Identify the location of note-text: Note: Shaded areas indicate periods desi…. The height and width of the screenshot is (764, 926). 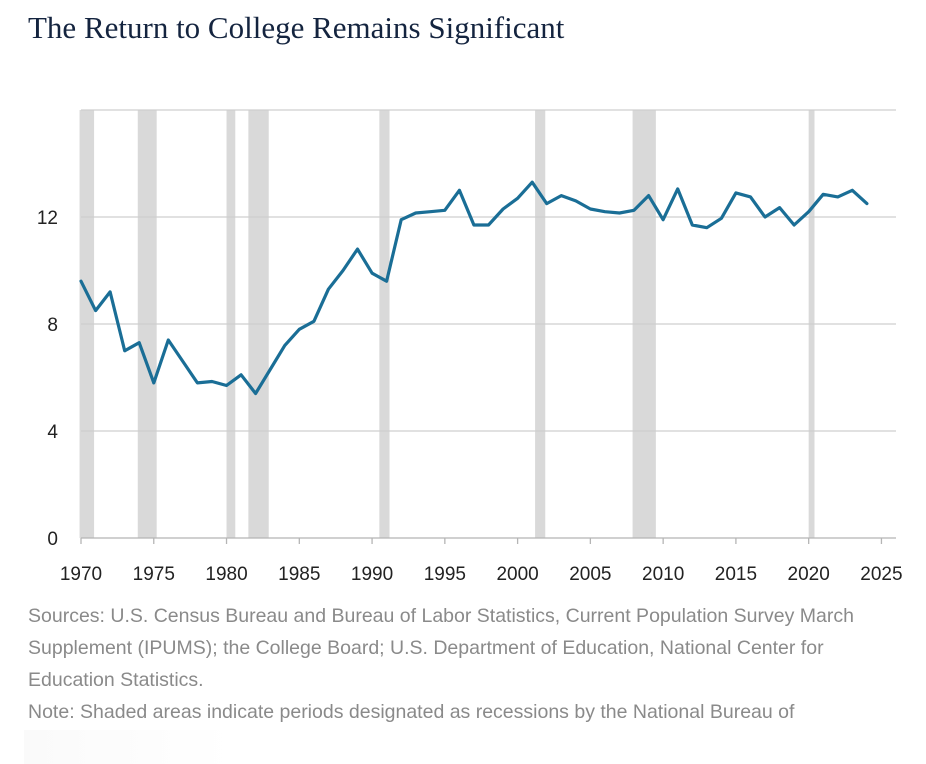
(468, 712).